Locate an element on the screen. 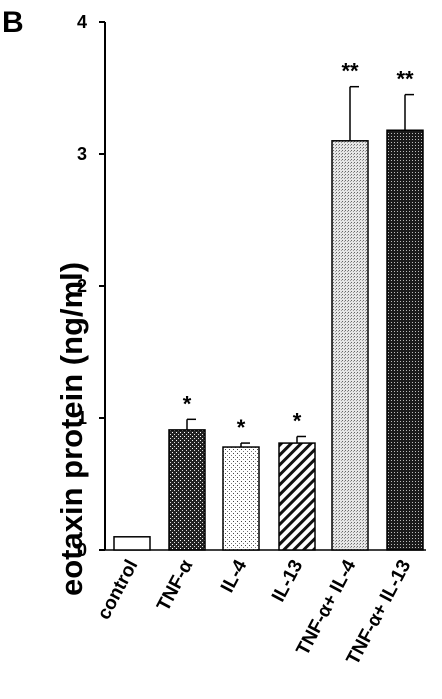 The image size is (442, 699). y-tick-label: 2 is located at coordinates (82, 286).